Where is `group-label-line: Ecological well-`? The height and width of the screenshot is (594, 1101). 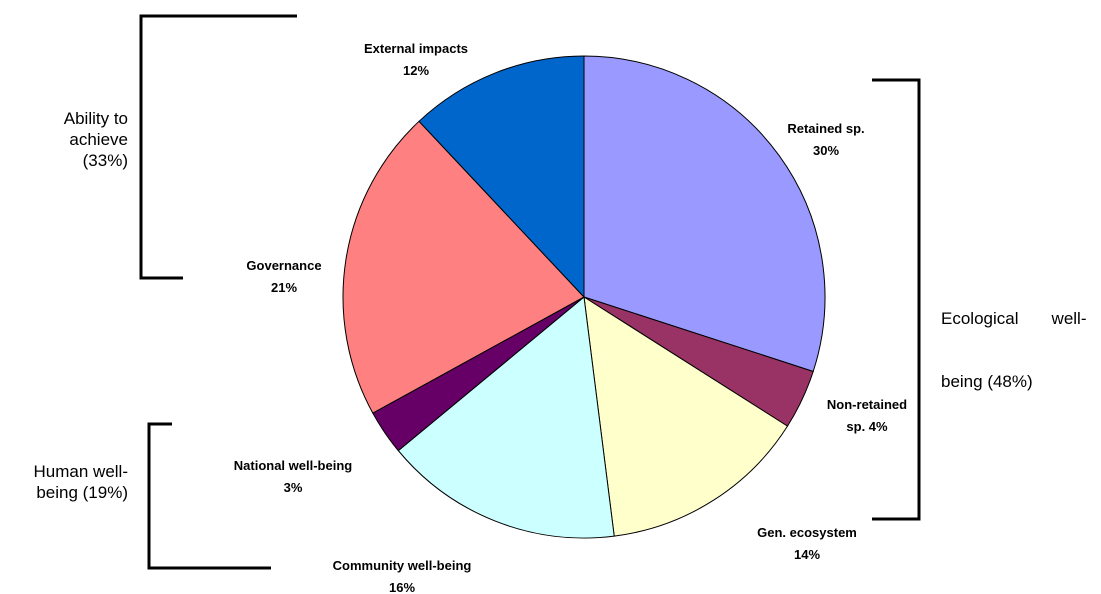
group-label-line: Ecological well- is located at coordinates (1014, 318).